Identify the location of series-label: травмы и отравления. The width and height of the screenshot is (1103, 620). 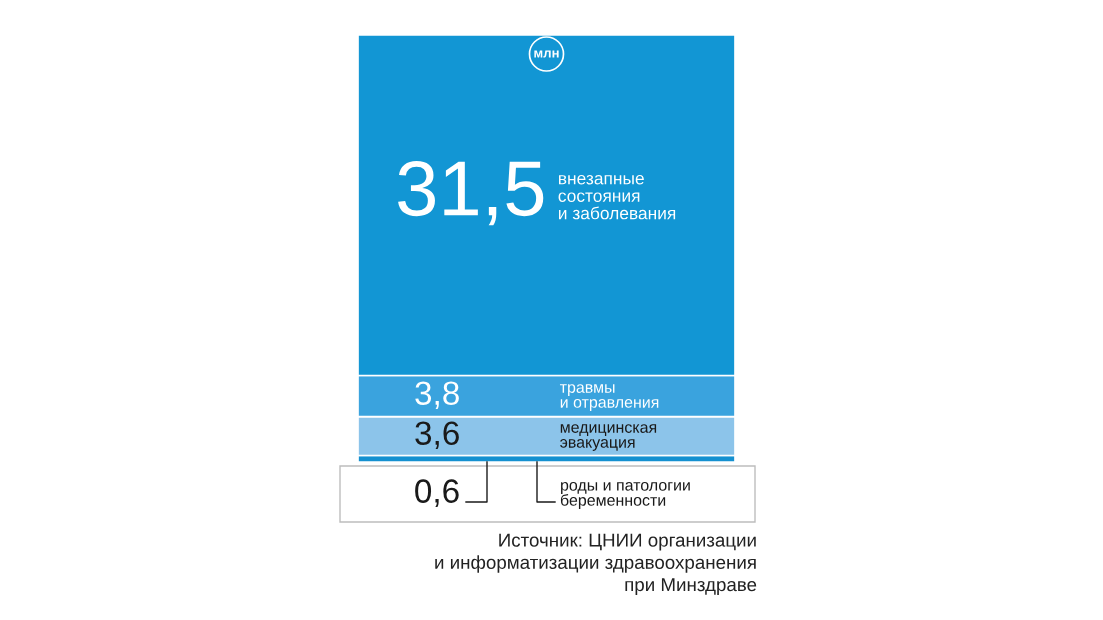
(609, 397).